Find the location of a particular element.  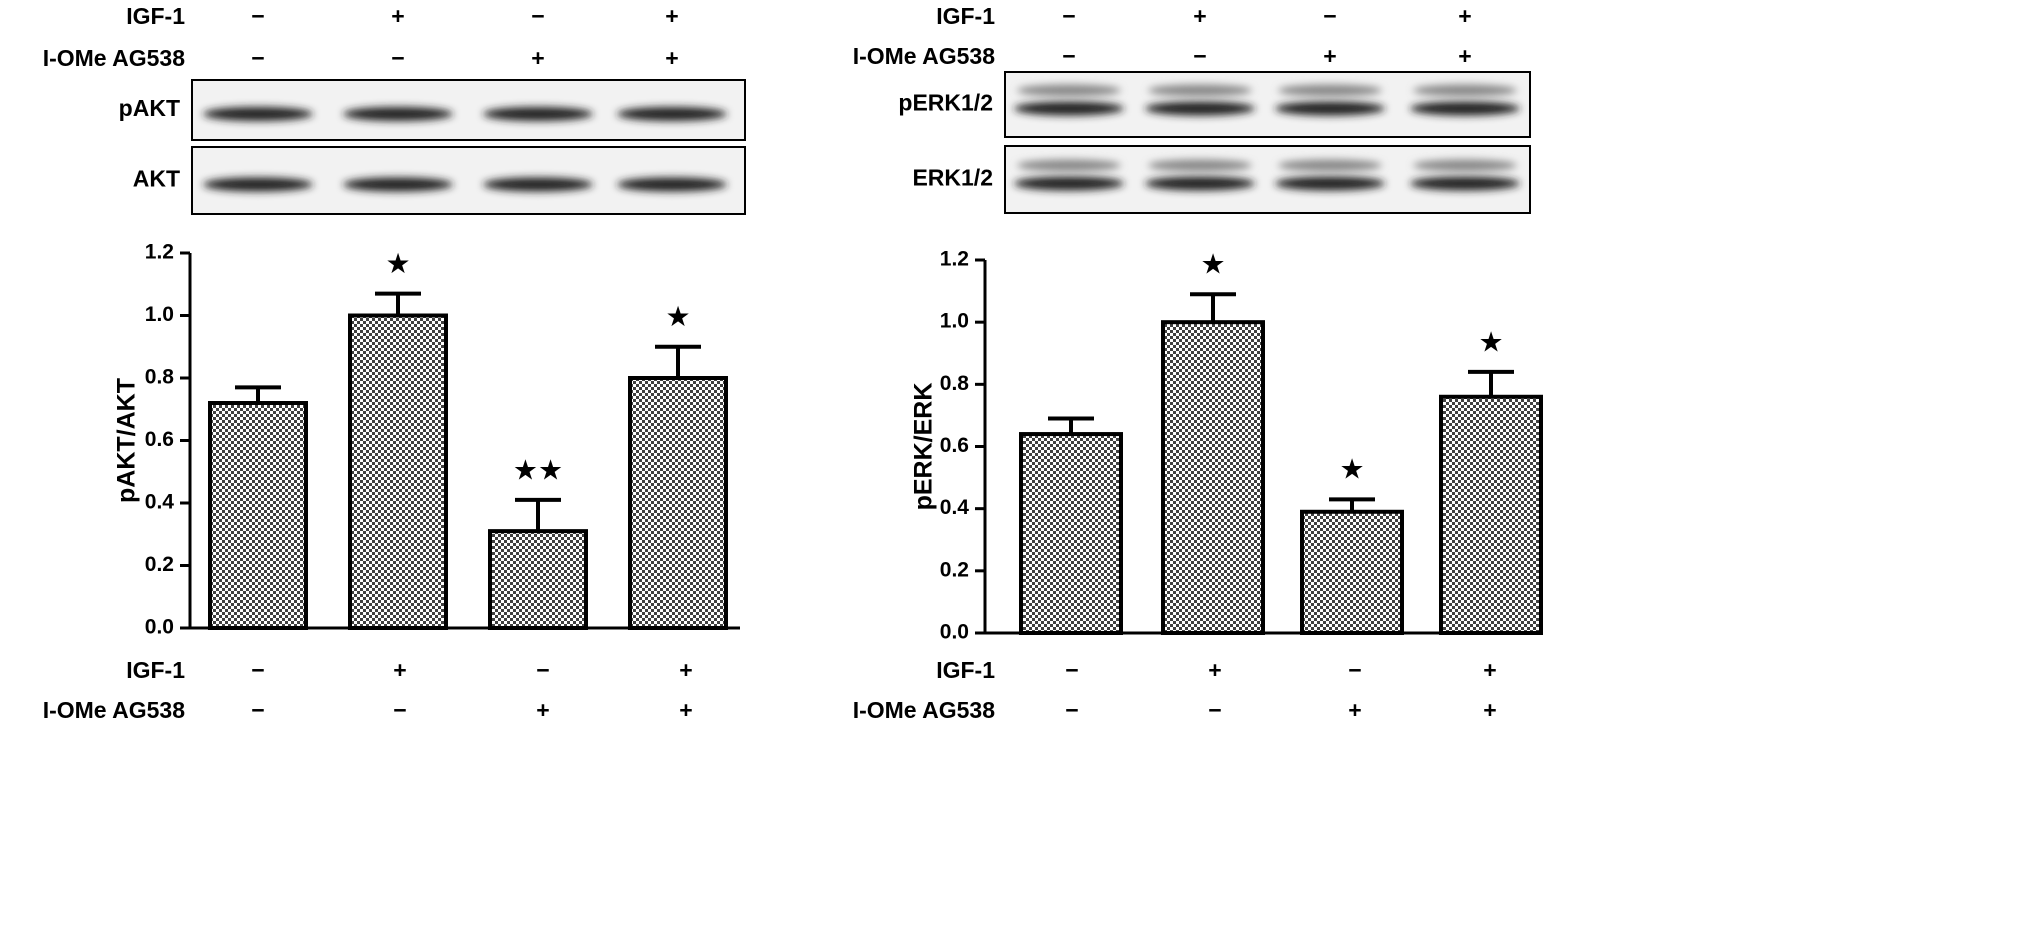

blot-label: pAKT is located at coordinates (149, 108).